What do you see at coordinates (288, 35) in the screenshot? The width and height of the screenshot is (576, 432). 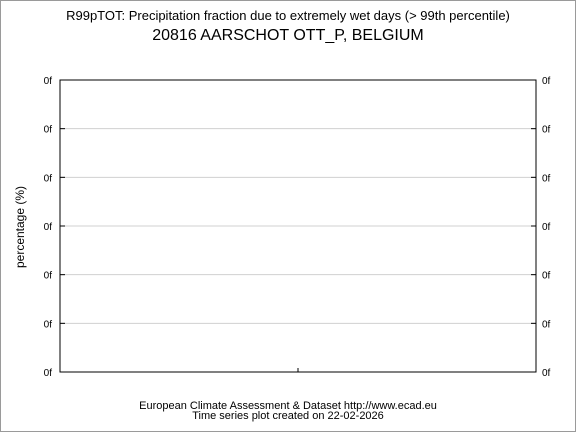 I see `chart-subtitle: 20816 AARSCHOT OTT_P, BELGIUM` at bounding box center [288, 35].